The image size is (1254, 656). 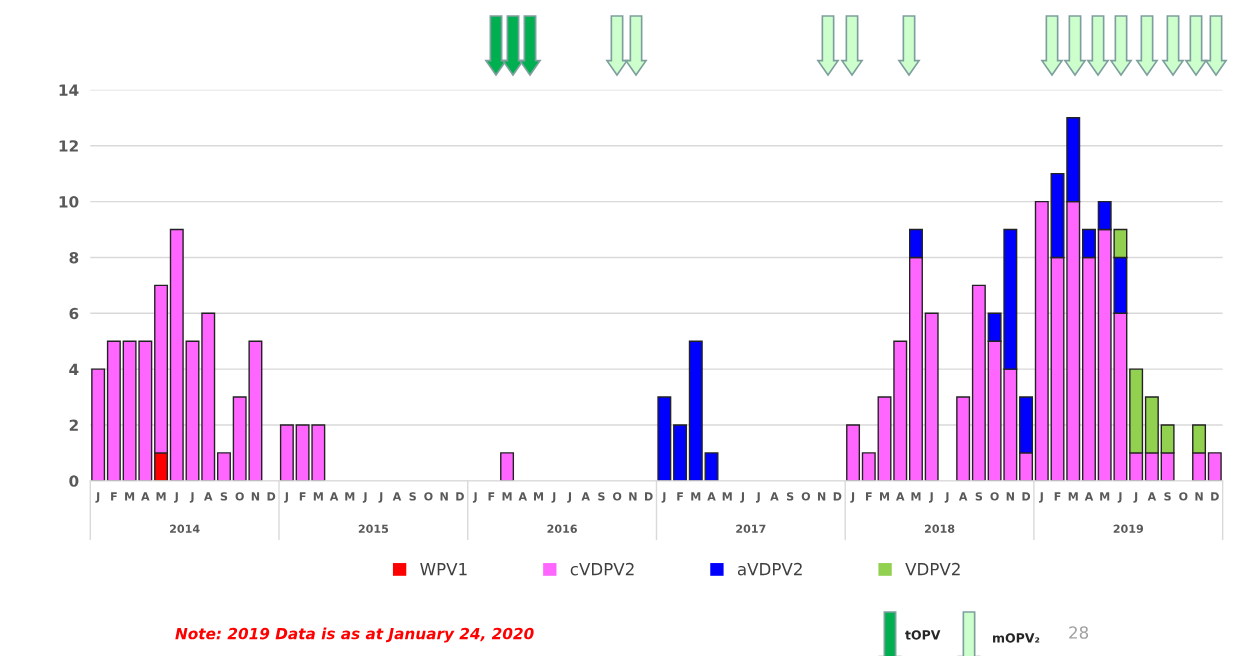 I want to click on text: 2017, so click(x=751, y=528).